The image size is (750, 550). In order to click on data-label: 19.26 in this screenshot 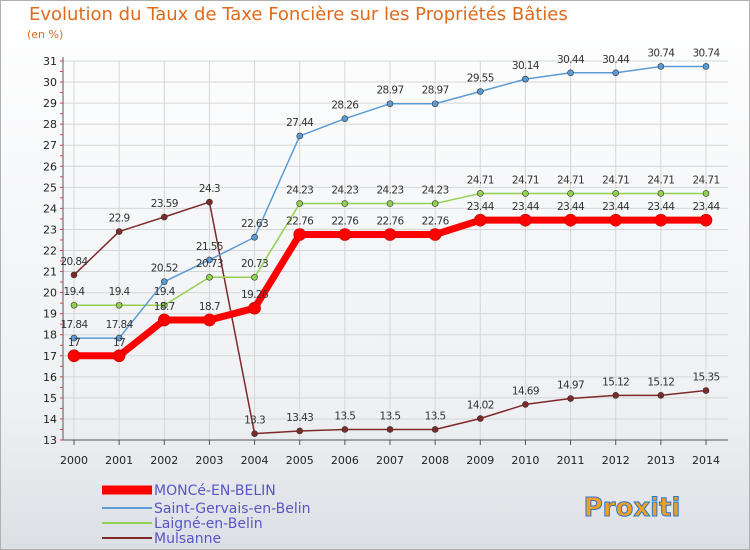, I will do `click(255, 295)`.